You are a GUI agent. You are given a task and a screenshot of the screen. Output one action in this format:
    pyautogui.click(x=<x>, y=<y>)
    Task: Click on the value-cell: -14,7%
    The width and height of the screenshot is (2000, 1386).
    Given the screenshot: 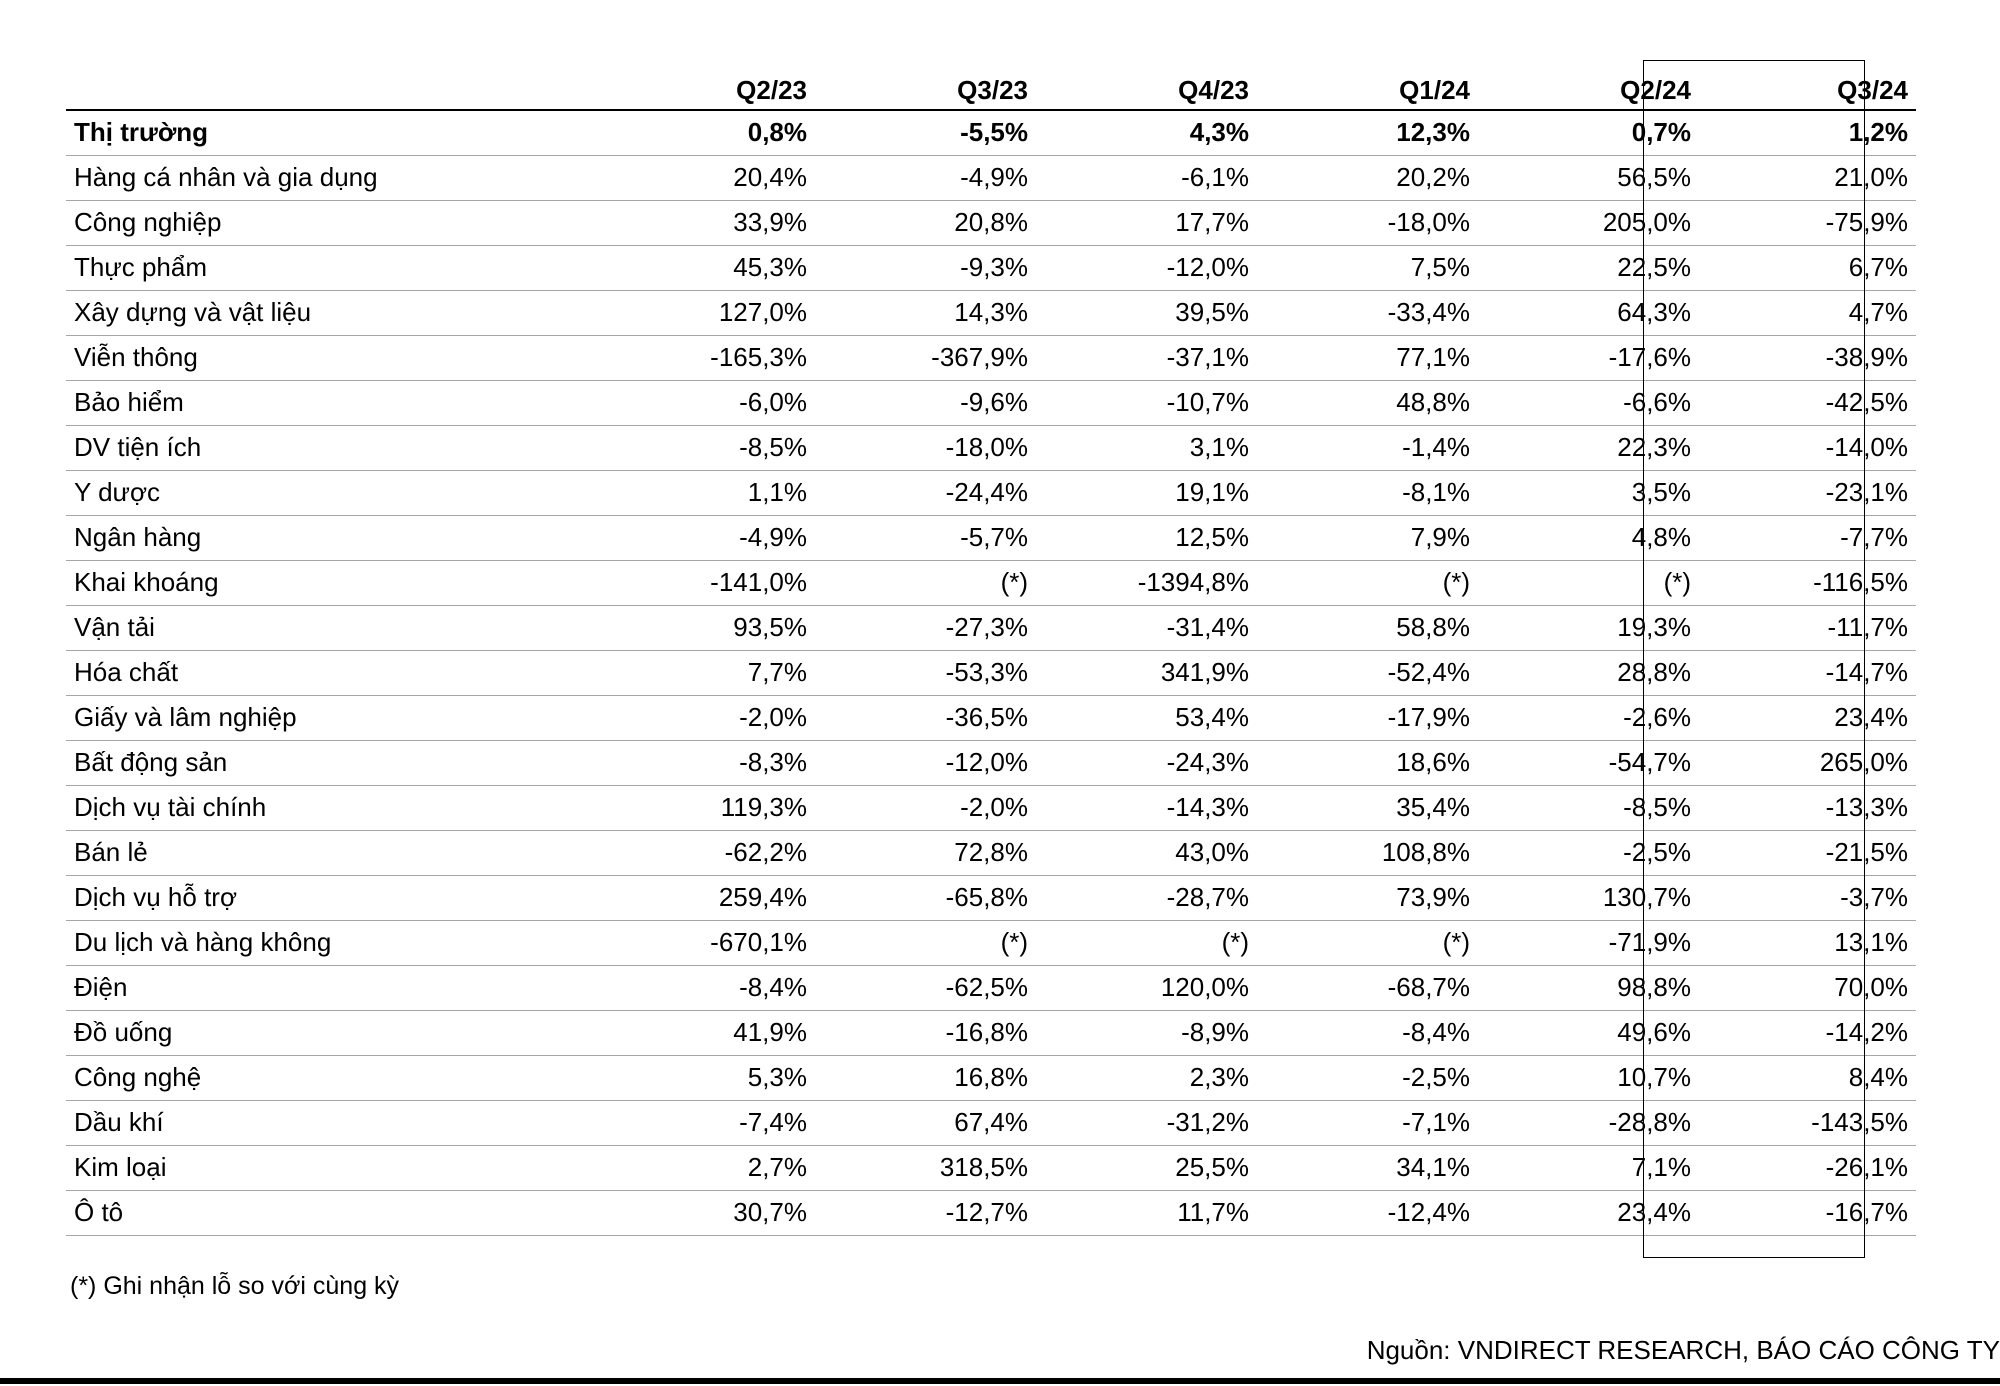 What is the action you would take?
    pyautogui.click(x=1807, y=673)
    